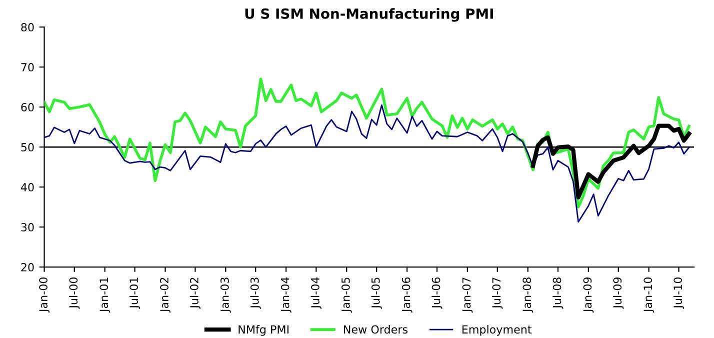 The image size is (714, 338). Describe the element at coordinates (27, 187) in the screenshot. I see `y-tick-label: 40` at that location.